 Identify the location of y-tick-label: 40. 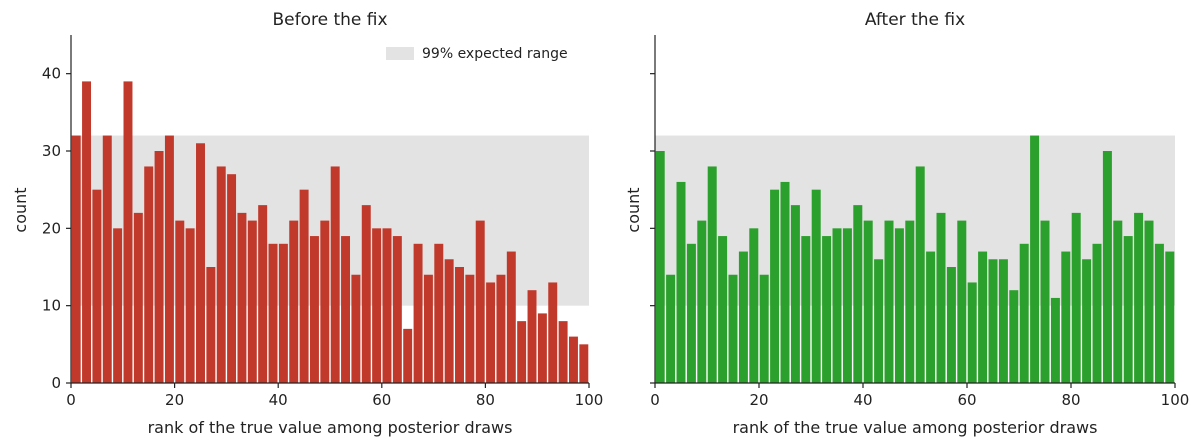
(51, 74).